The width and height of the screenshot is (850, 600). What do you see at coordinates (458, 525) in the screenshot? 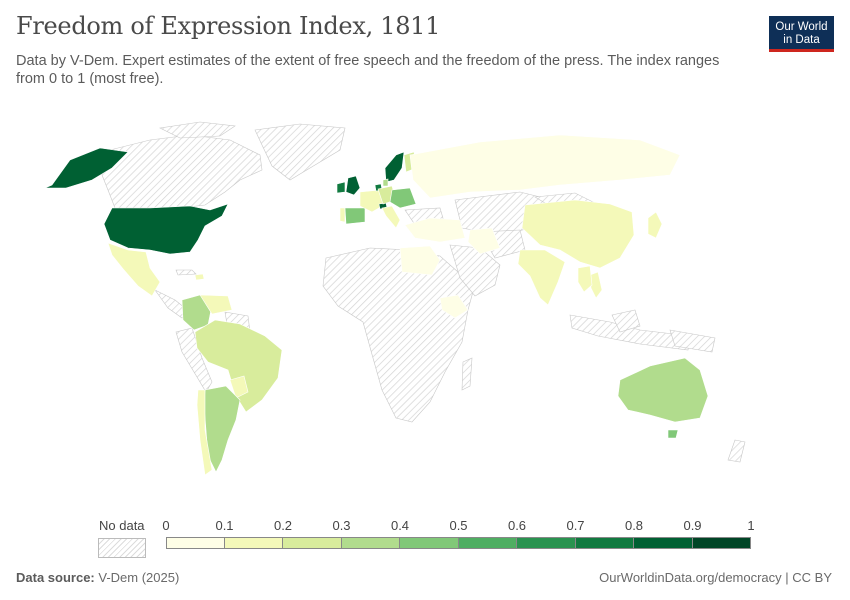
I see `legend-tick-label: 0.5` at bounding box center [458, 525].